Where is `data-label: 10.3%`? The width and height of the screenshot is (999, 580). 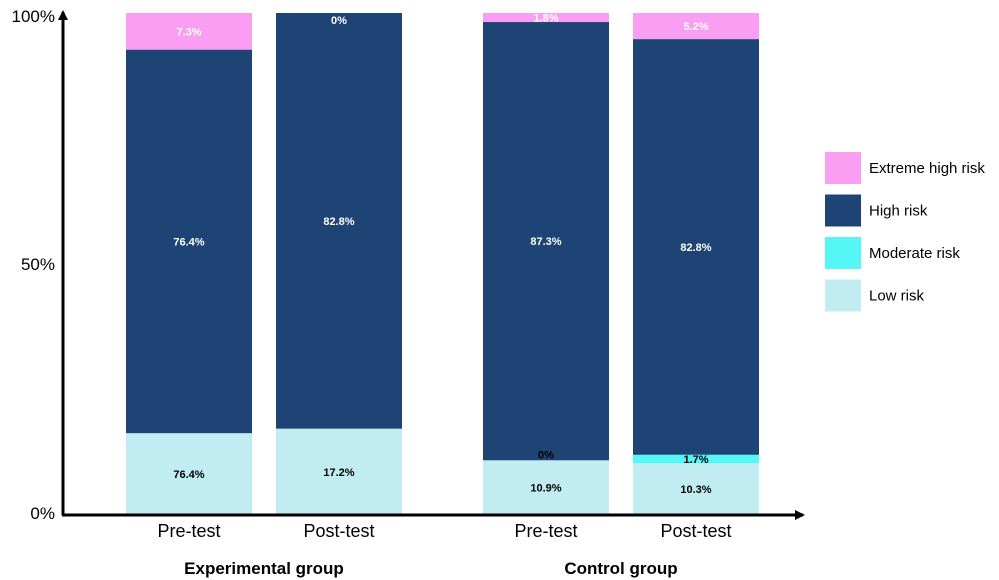 data-label: 10.3% is located at coordinates (695, 490).